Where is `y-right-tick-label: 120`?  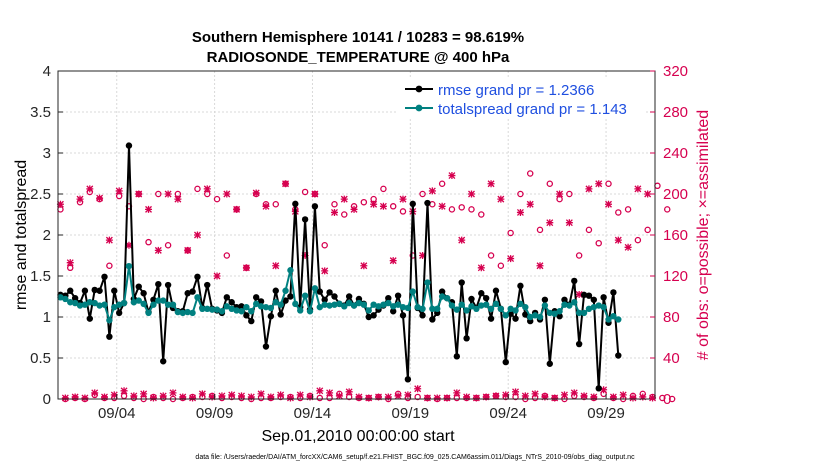 y-right-tick-label: 120 is located at coordinates (675, 276).